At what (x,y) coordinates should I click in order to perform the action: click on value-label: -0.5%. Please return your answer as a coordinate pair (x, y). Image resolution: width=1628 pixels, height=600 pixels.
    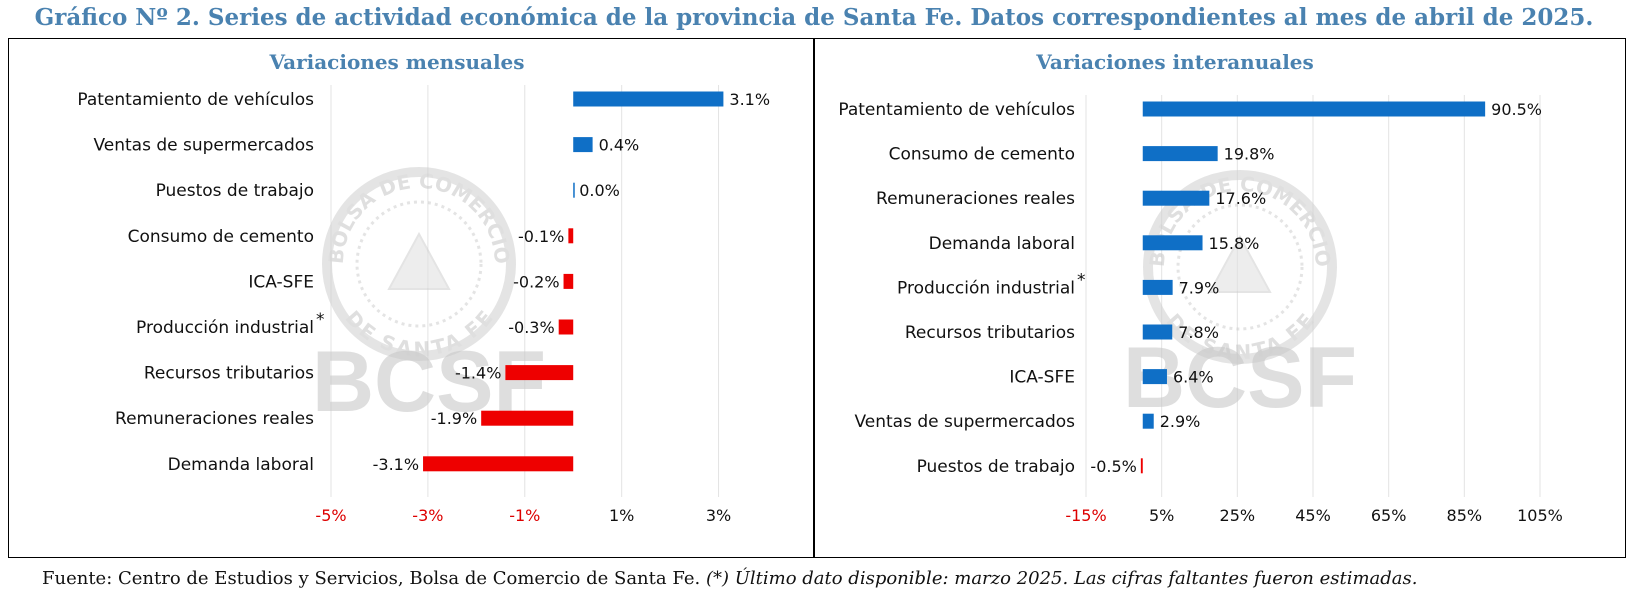
    Looking at the image, I should click on (1113, 466).